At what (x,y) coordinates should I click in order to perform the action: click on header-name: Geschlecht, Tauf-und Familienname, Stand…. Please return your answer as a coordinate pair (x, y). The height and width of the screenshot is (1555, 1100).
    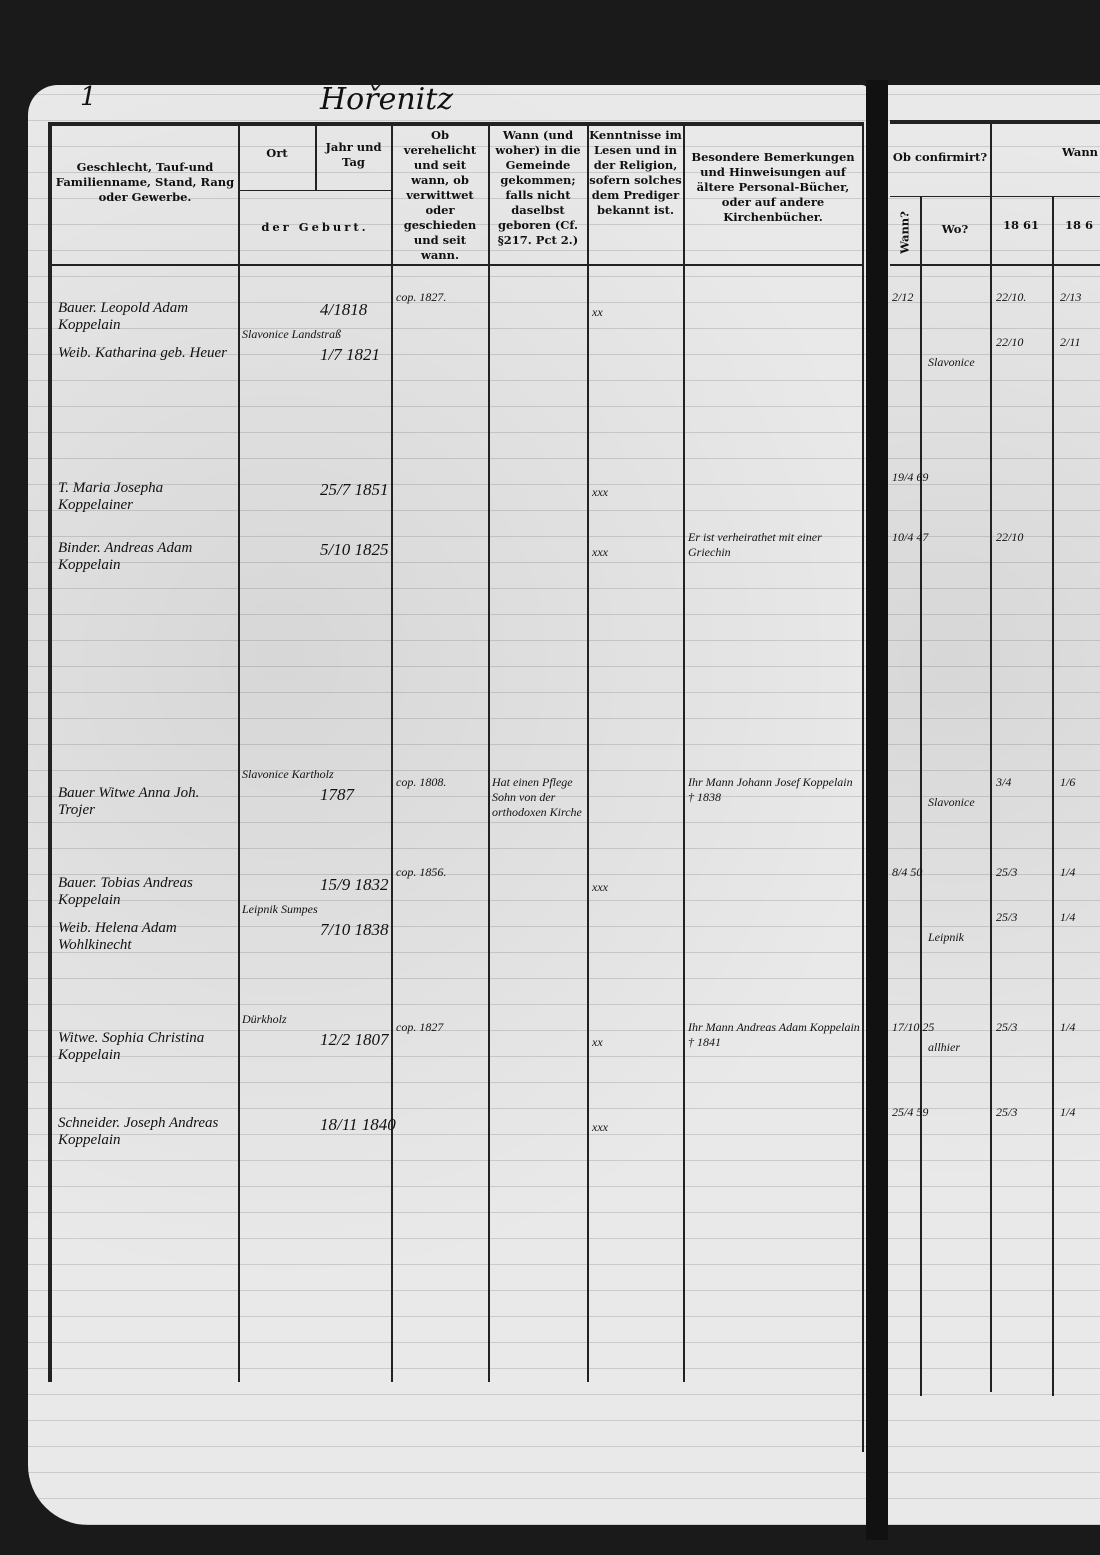
    Looking at the image, I should click on (145, 182).